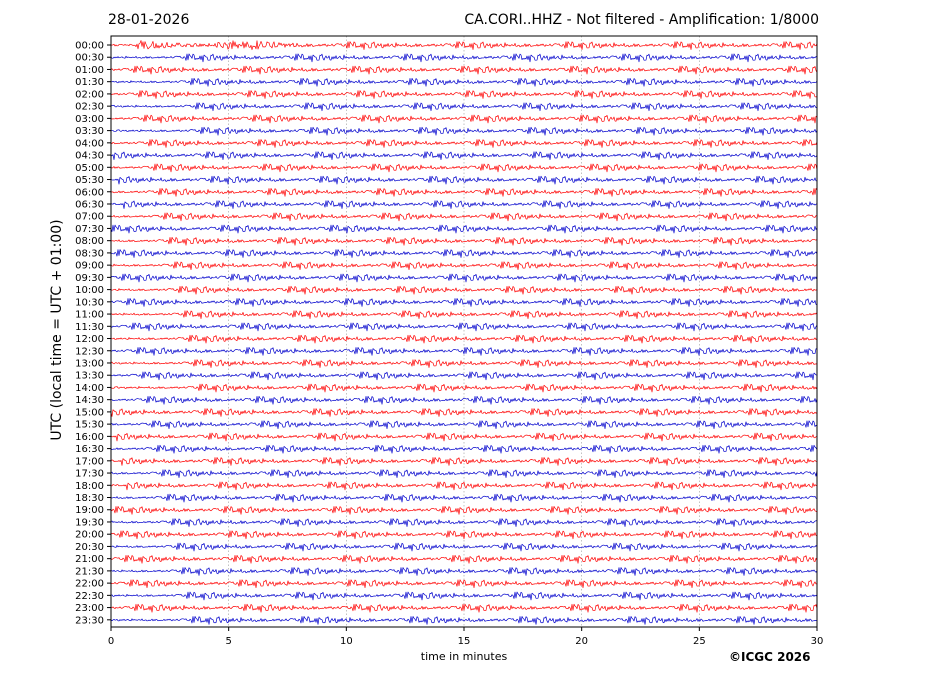 This screenshot has height=696, width=927. I want to click on row-time-label: 01:00, so click(89, 70).